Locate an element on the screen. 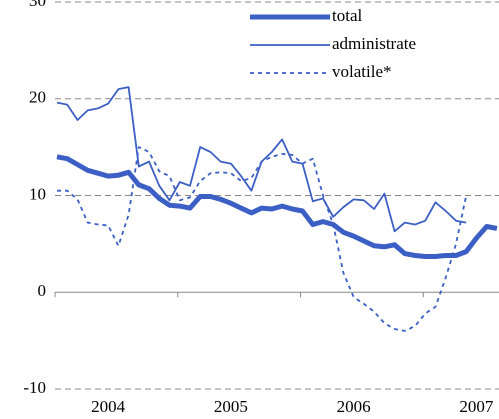 This screenshot has height=419, width=499. legend-label: administrate is located at coordinates (374, 43).